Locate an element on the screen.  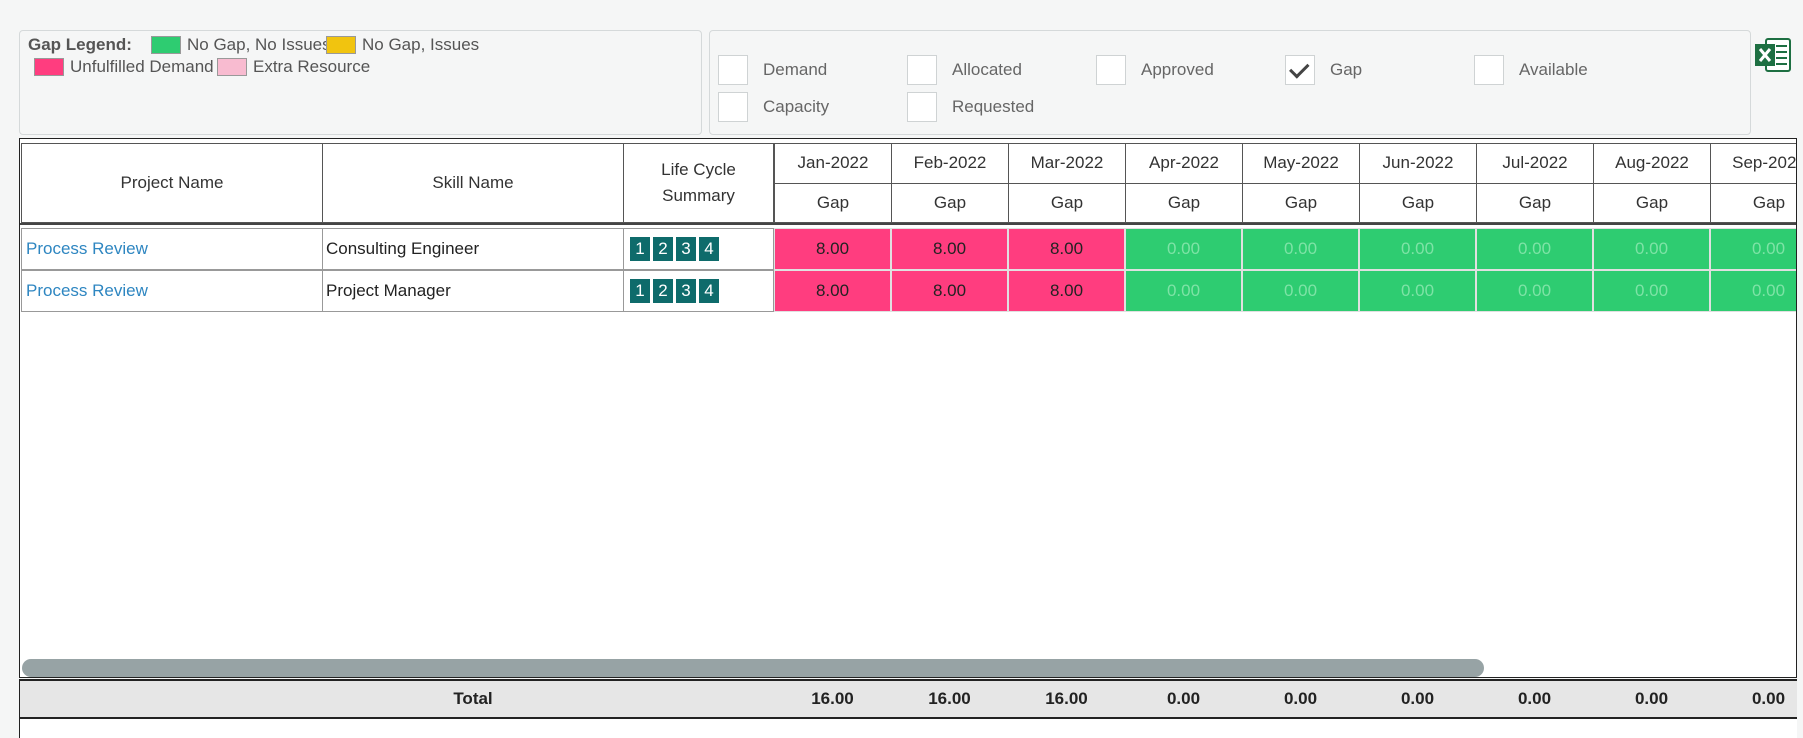
filter-available: Available is located at coordinates (1531, 70).